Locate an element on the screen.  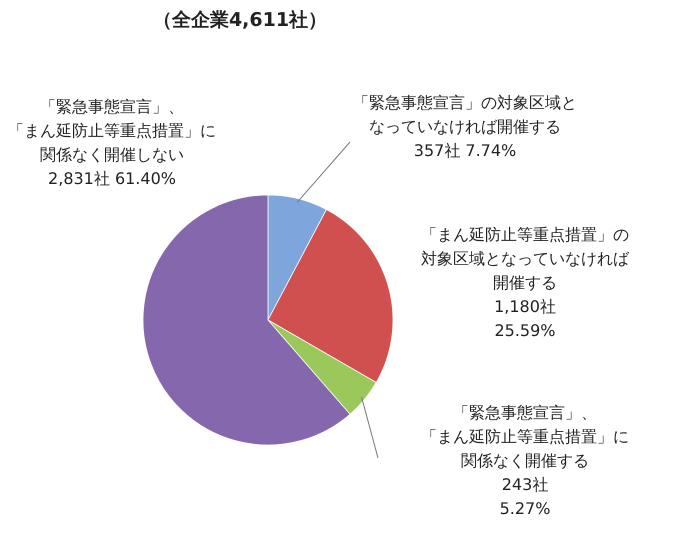
slice-label: 「緊急事態宣言」の対象区域となっていなければ開催する is located at coordinates (465, 114).